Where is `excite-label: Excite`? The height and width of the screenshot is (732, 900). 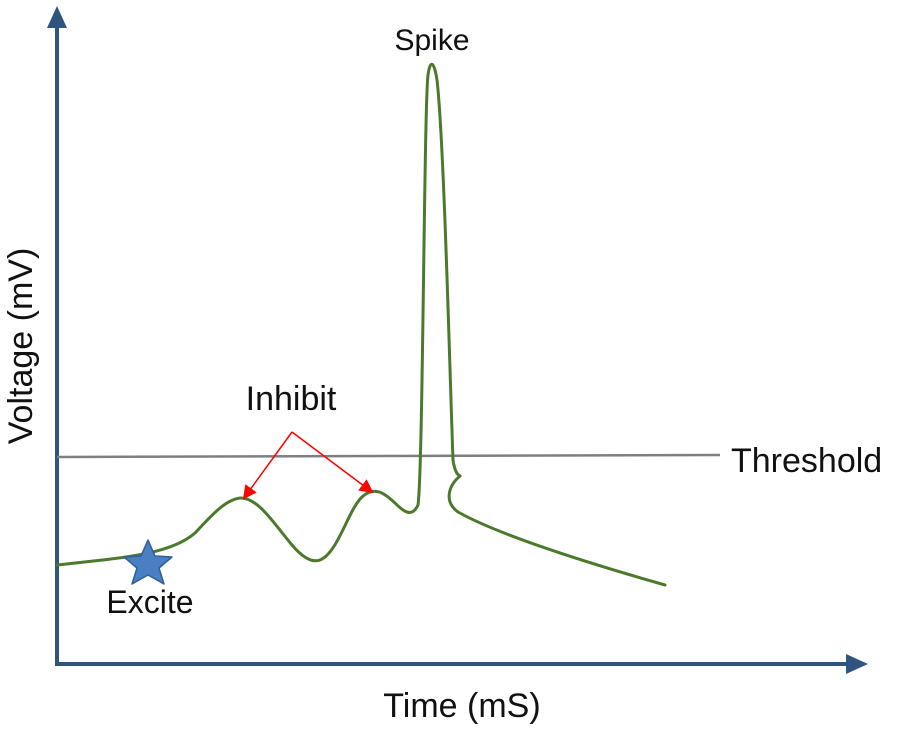
excite-label: Excite is located at coordinates (149, 602).